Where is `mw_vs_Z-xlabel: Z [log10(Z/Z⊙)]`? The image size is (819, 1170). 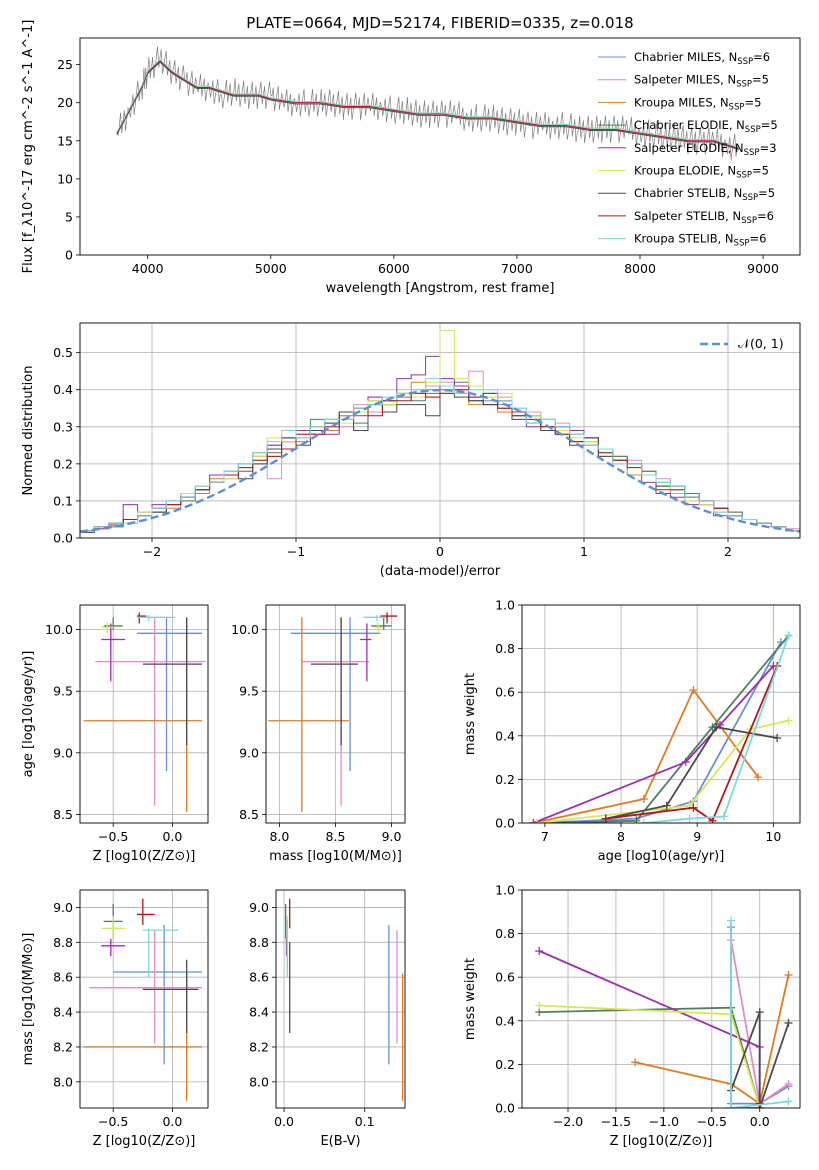 mw_vs_Z-xlabel: Z [log10(Z/Z⊙)] is located at coordinates (661, 1141).